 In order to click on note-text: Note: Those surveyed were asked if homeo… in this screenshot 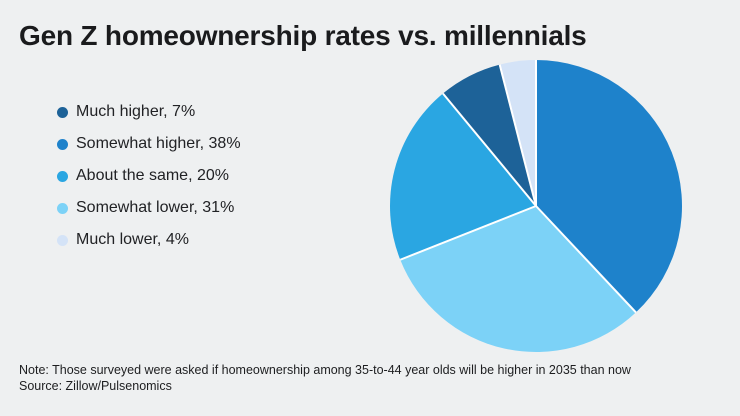, I will do `click(325, 370)`.